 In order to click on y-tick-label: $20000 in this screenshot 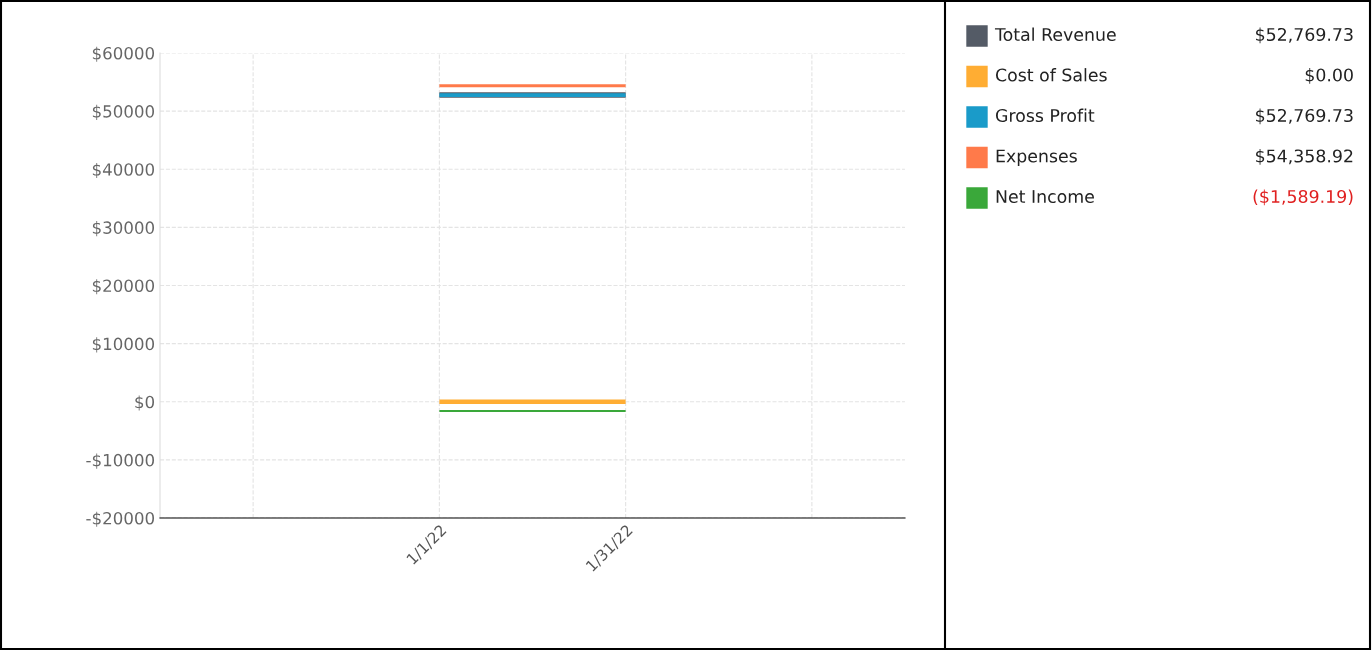, I will do `click(123, 287)`.